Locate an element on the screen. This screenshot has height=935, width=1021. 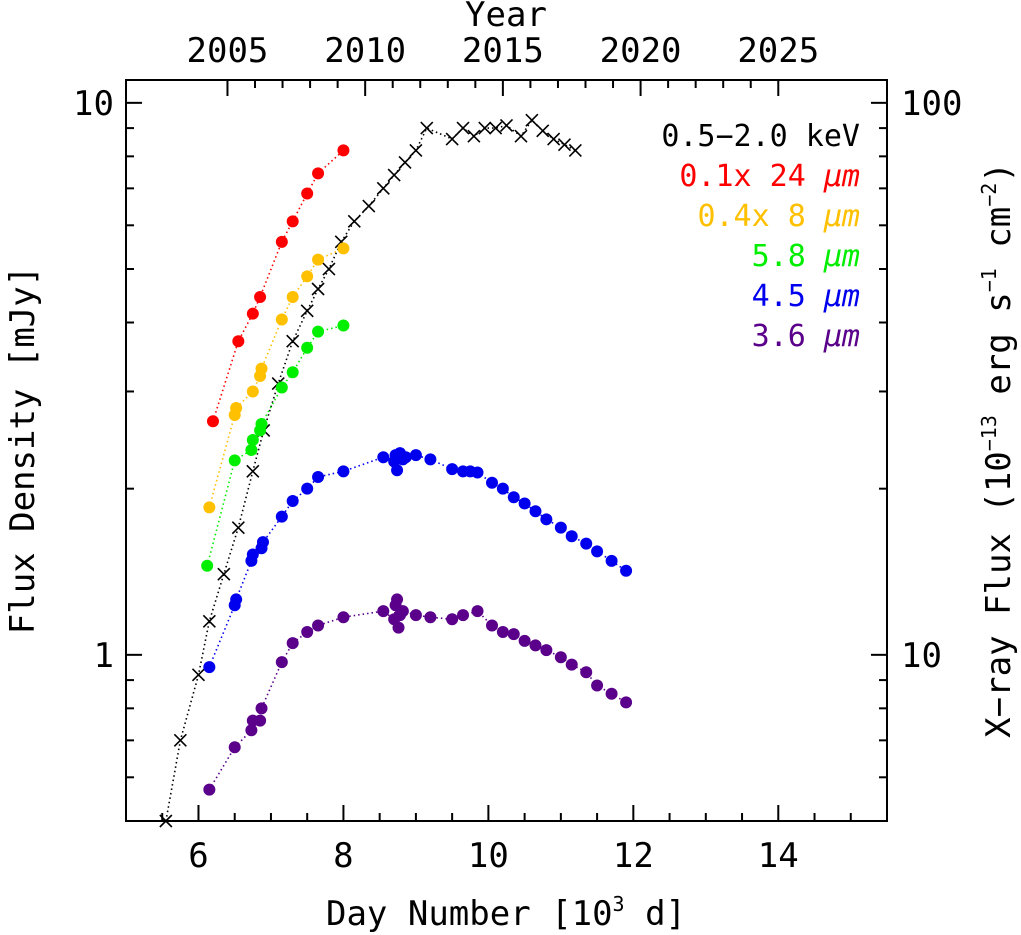
y-tick-label: 1 is located at coordinates (104, 656).